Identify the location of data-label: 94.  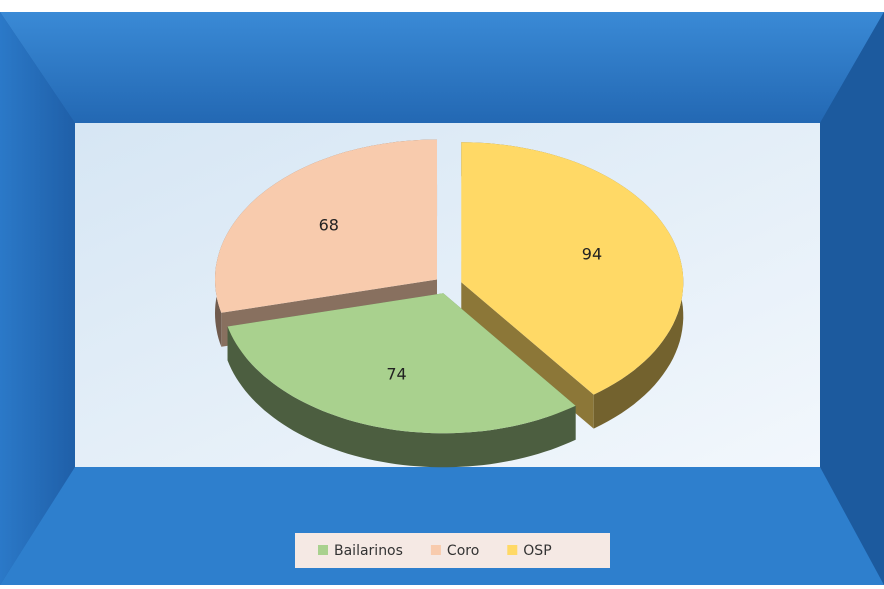
(592, 253).